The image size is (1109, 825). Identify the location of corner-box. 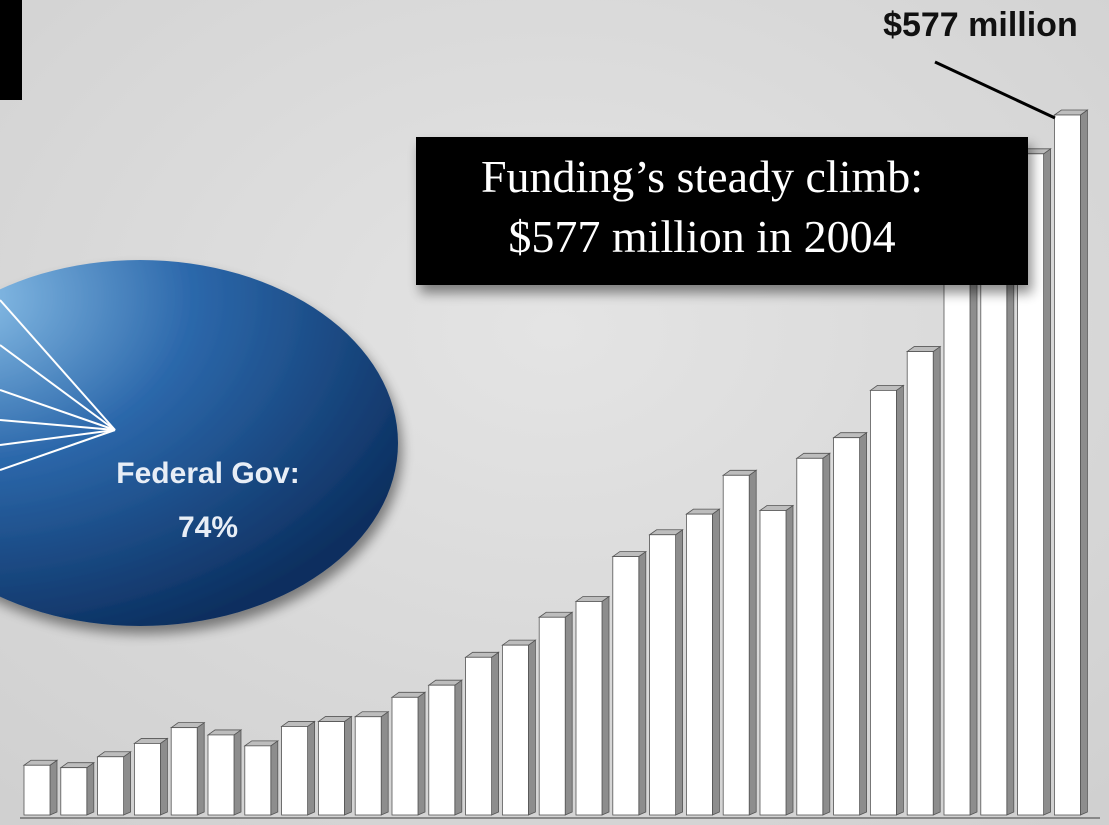
(11, 50).